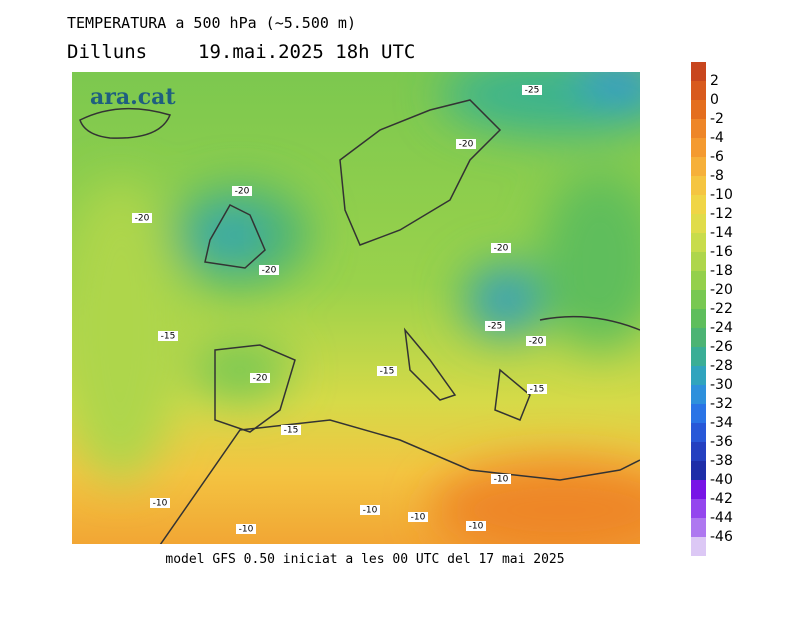  Describe the element at coordinates (714, 81) in the screenshot. I see `colorbar-tick-label: 2` at that location.